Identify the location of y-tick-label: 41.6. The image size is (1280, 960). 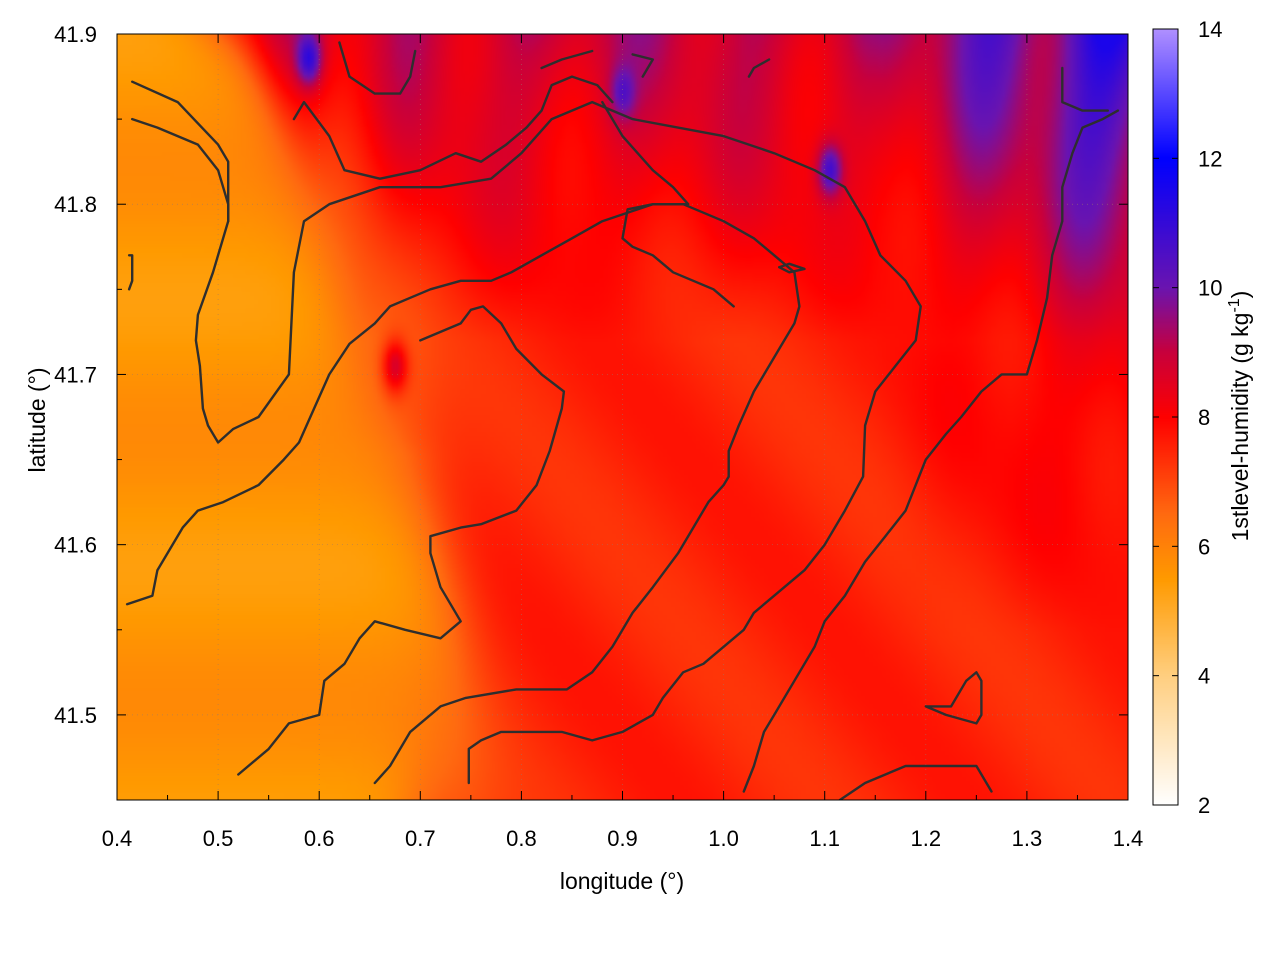
(75, 545).